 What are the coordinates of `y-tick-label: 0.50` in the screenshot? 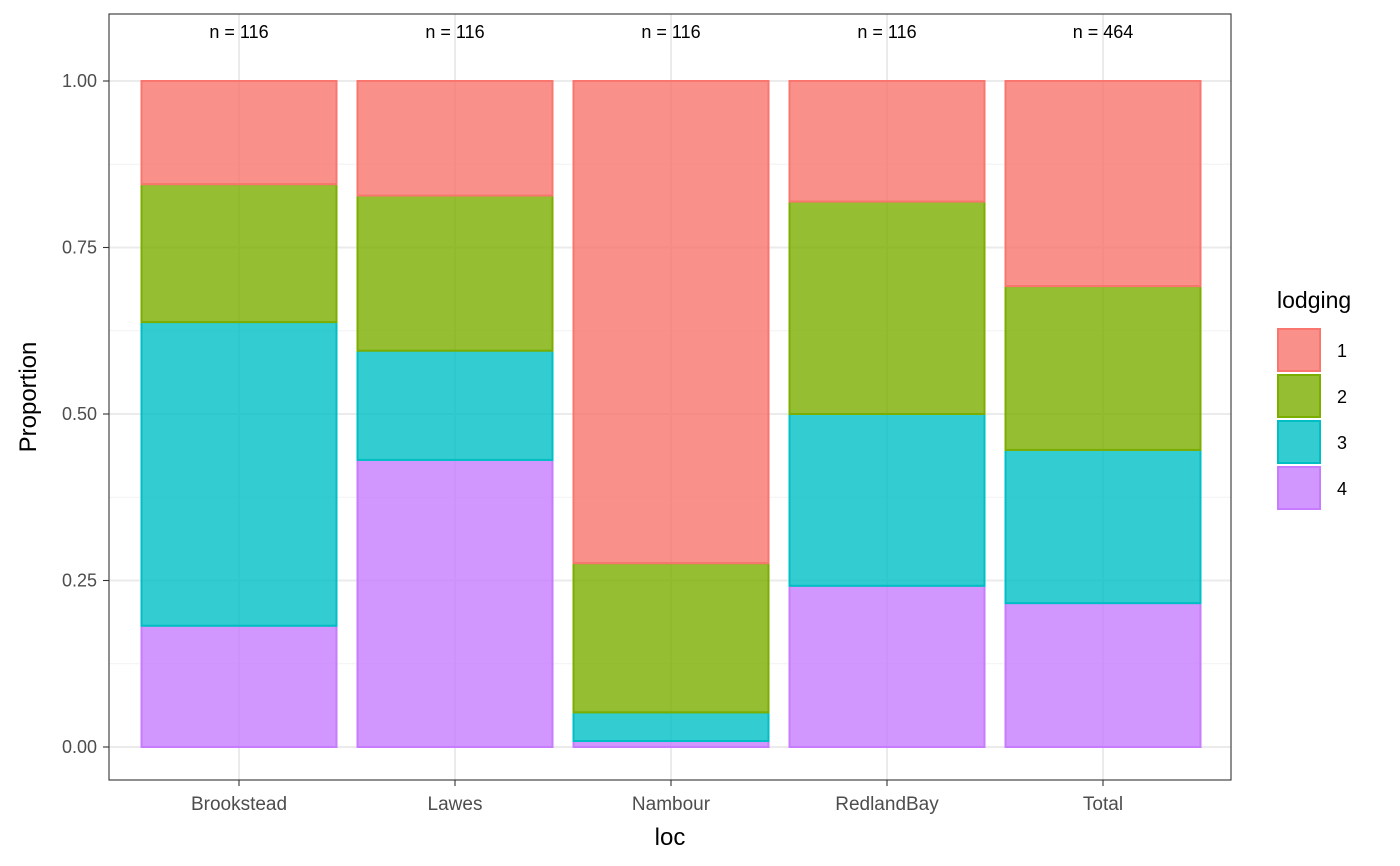 It's located at (79, 414).